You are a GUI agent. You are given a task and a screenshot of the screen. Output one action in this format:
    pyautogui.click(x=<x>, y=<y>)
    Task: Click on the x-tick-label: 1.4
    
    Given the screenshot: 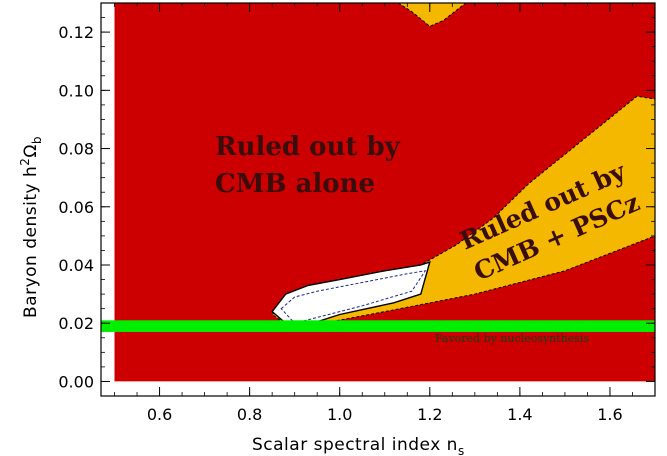 What is the action you would take?
    pyautogui.click(x=519, y=414)
    